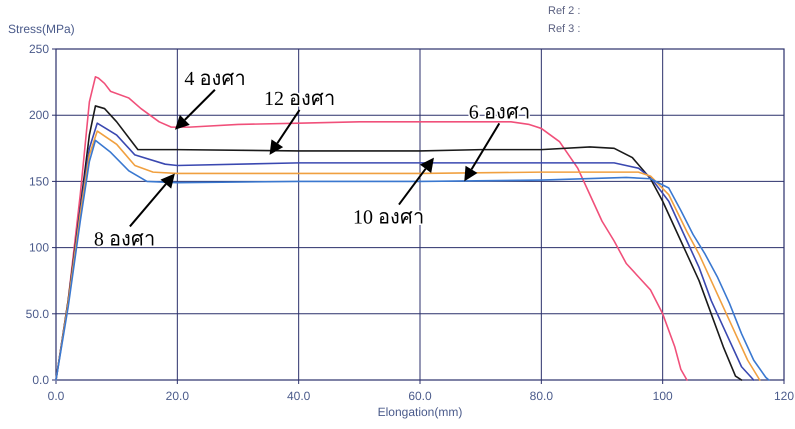  Describe the element at coordinates (39, 181) in the screenshot. I see `y-tick-label: 150` at that location.